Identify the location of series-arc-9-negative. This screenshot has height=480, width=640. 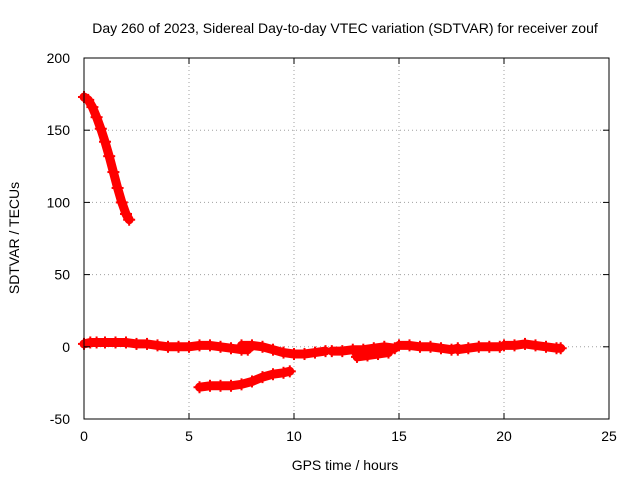
(244, 379).